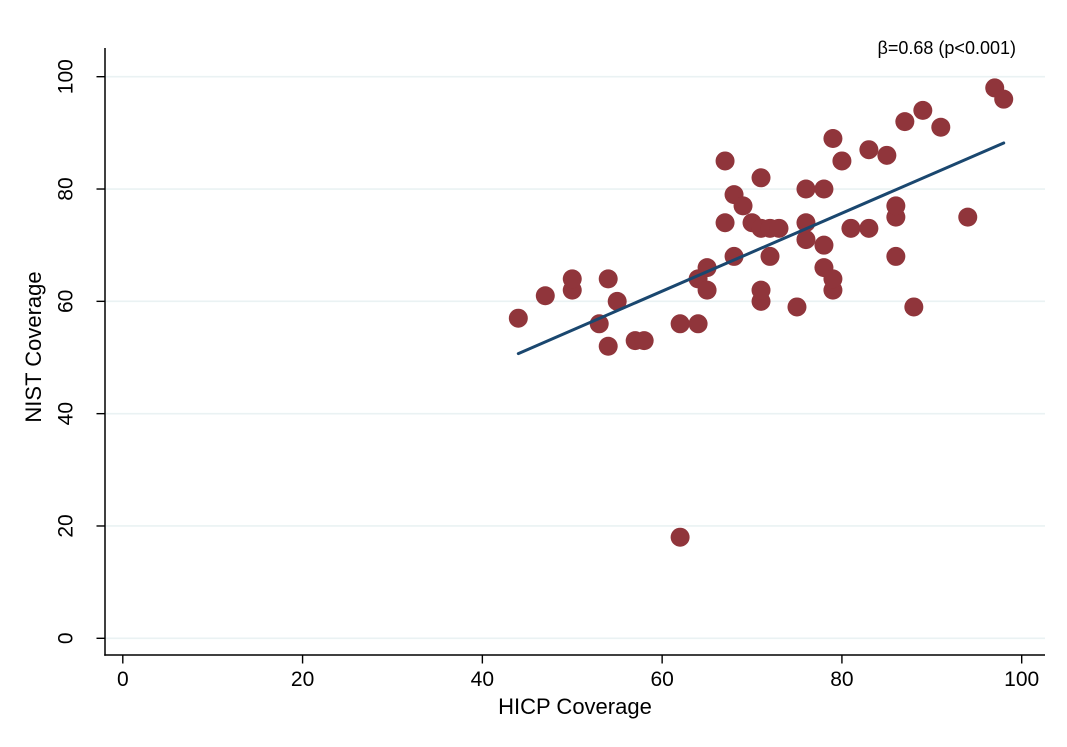  Describe the element at coordinates (66, 188) in the screenshot. I see `y-tick-label: 80` at that location.